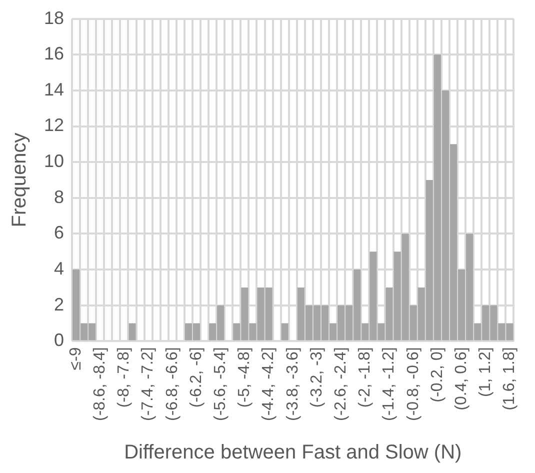  I want to click on y-tick-label: 8, so click(59, 196).